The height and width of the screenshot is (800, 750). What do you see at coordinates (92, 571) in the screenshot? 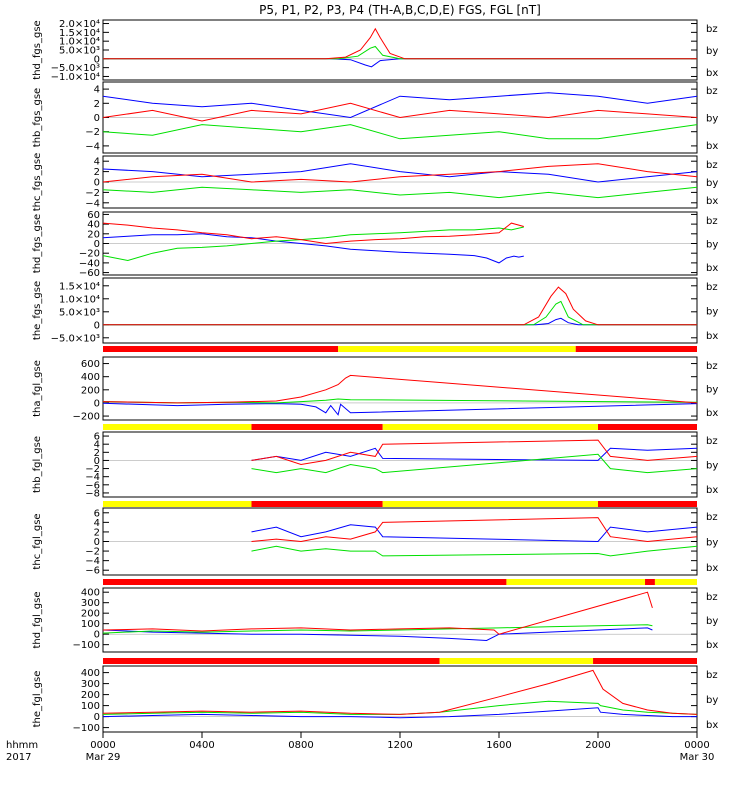
I see `y-tick-label: −6` at bounding box center [92, 571].